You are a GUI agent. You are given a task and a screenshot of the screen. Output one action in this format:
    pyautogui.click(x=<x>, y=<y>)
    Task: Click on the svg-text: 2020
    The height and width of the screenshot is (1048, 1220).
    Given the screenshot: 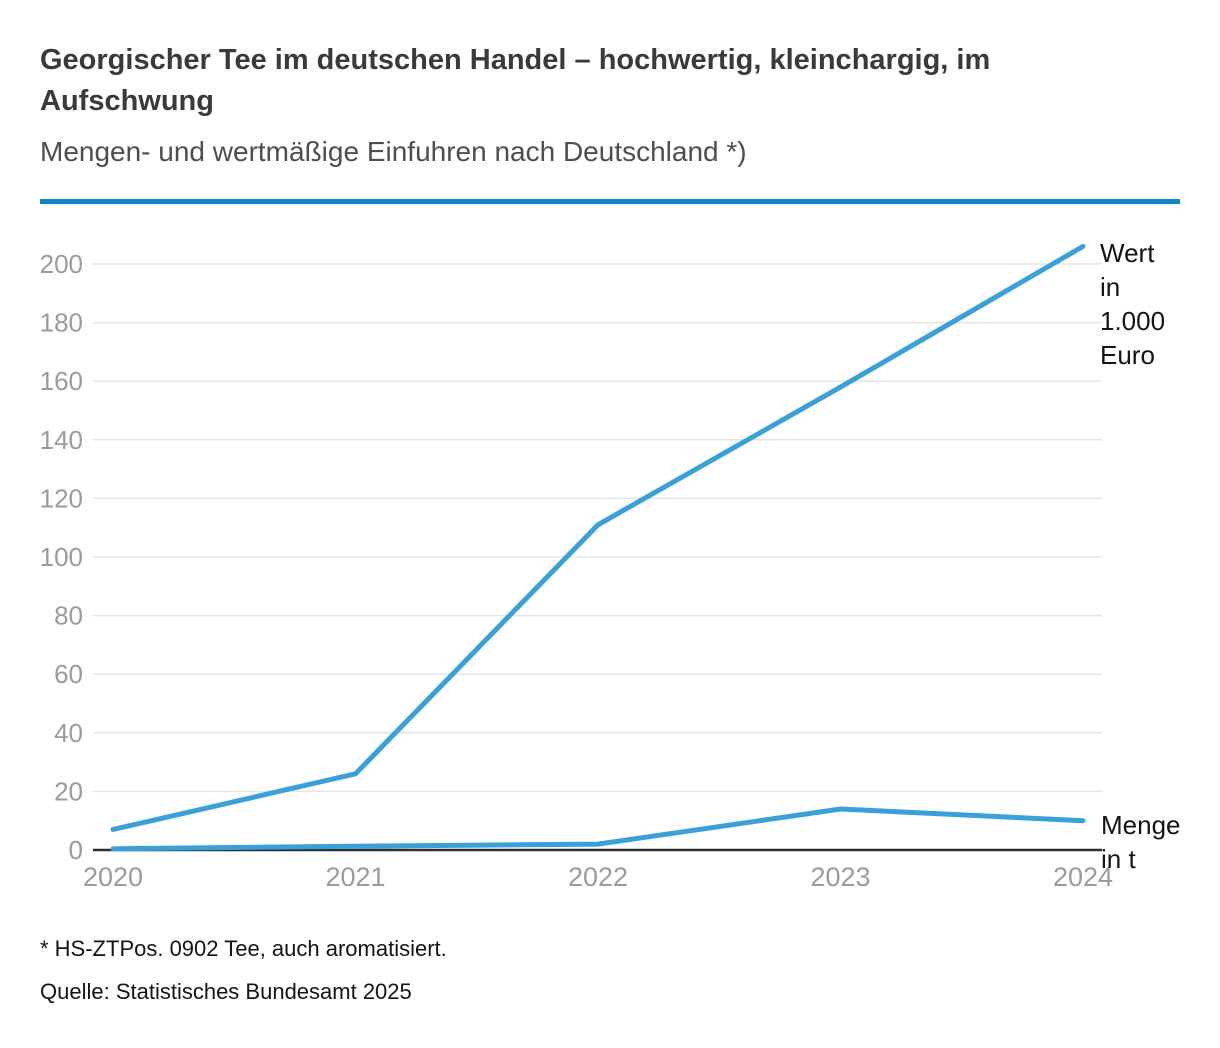 What is the action you would take?
    pyautogui.click(x=113, y=877)
    